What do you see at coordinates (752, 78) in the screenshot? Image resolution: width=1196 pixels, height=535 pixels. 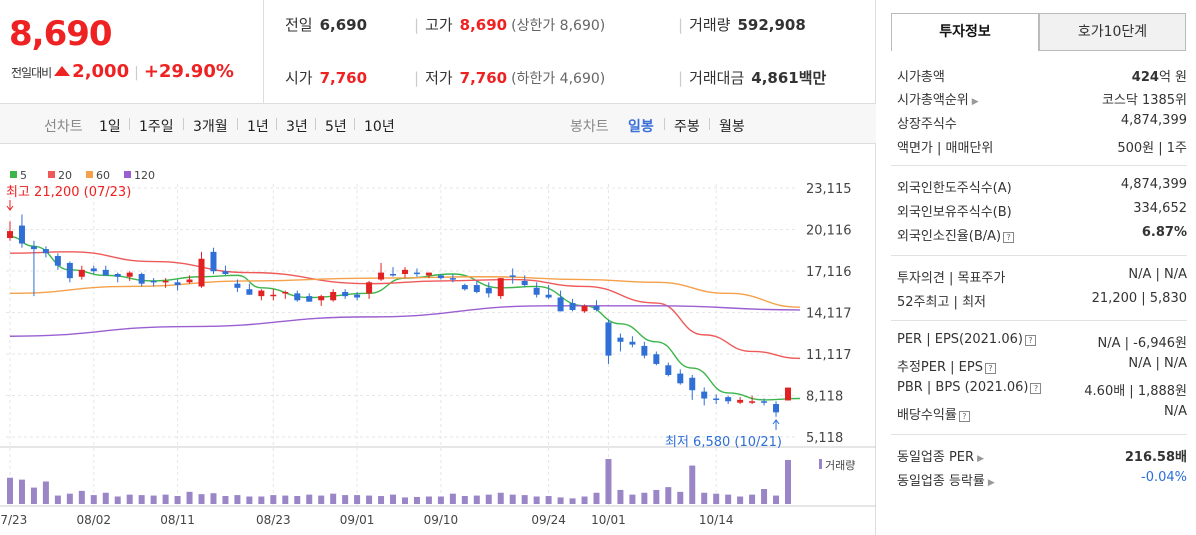 I see `amount: | 거래대금 4,861백만` at bounding box center [752, 78].